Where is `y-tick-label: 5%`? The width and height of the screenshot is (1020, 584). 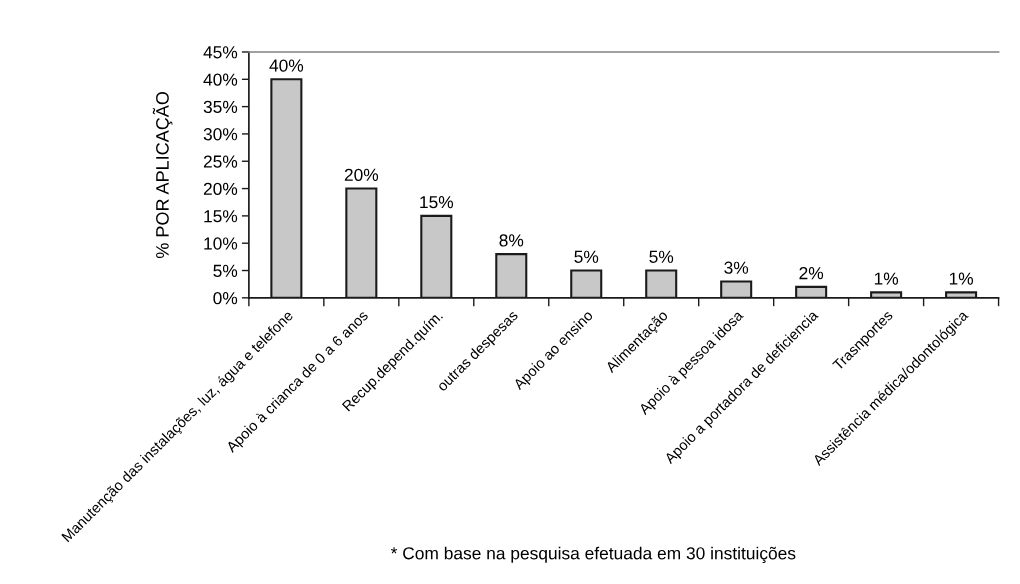 y-tick-label: 5% is located at coordinates (225, 270).